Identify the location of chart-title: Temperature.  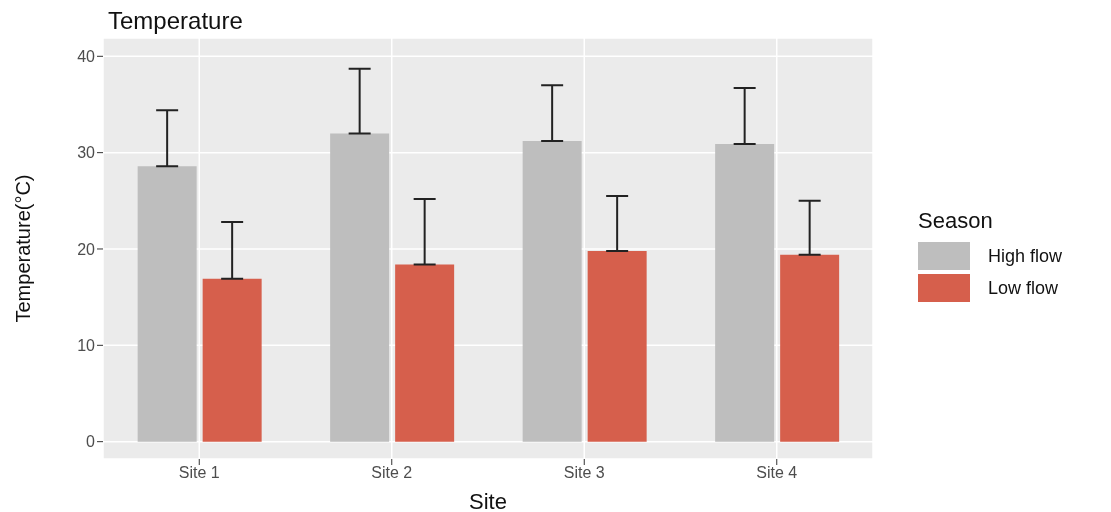
(176, 20).